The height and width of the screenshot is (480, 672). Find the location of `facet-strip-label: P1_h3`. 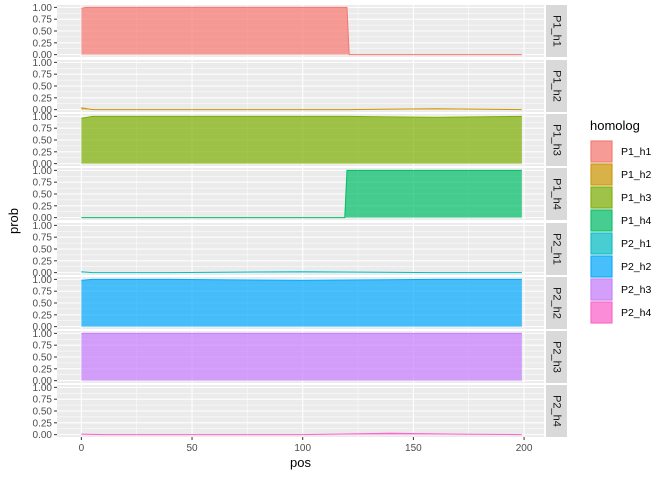

facet-strip-label: P1_h3 is located at coordinates (557, 140).